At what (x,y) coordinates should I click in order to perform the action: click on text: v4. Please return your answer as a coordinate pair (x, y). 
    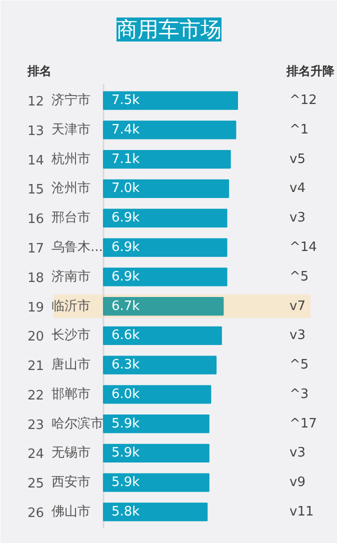
    Looking at the image, I should click on (298, 188).